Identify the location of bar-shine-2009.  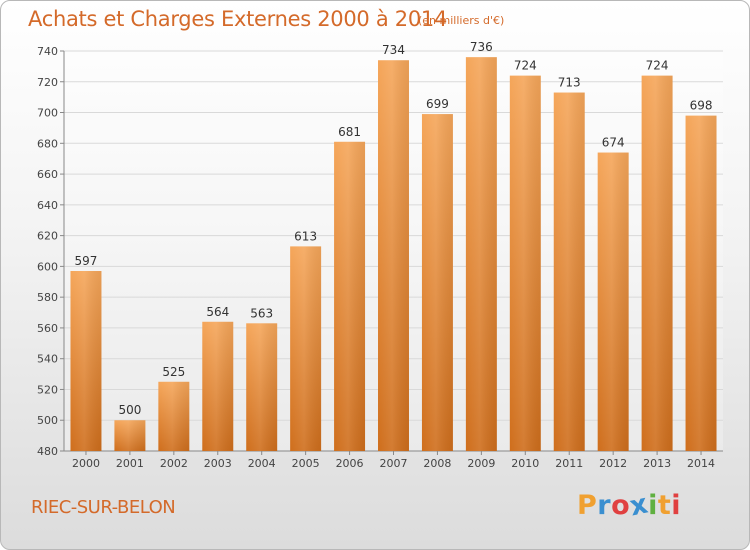
(481, 254).